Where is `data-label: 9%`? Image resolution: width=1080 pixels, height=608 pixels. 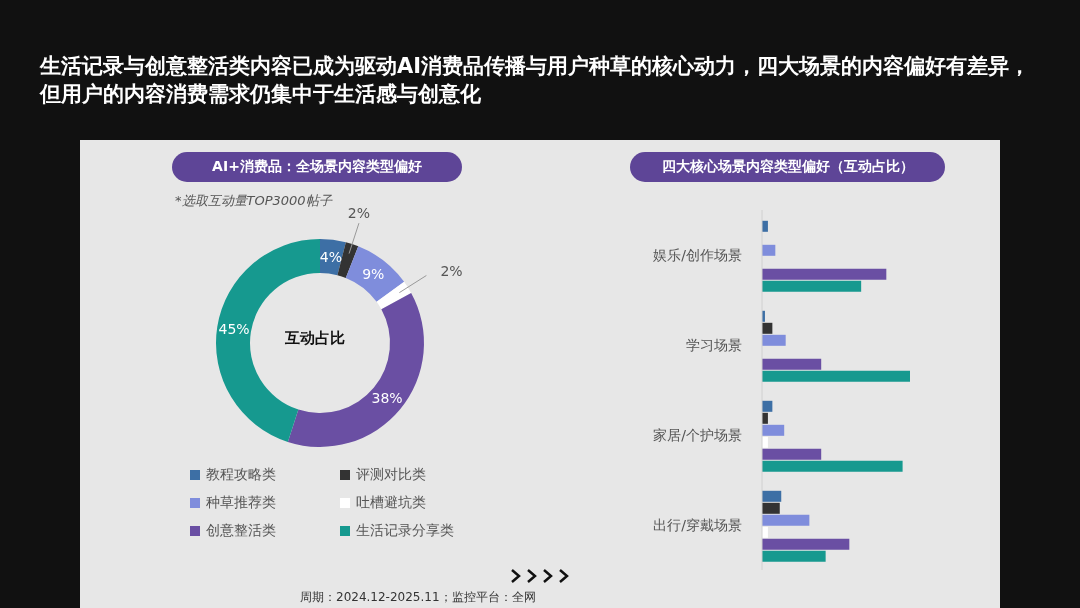
data-label: 9% is located at coordinates (373, 274).